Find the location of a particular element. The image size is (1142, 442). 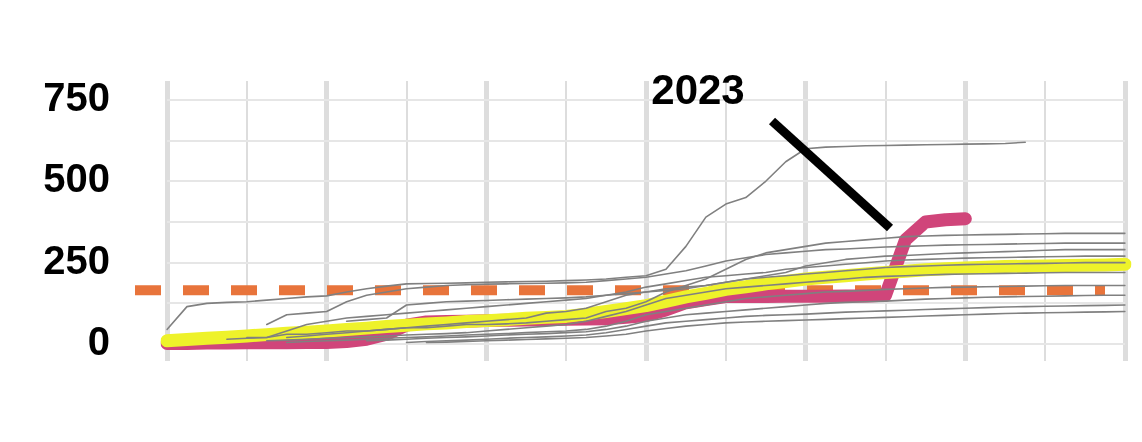

y-tick-label: 500 is located at coordinates (76, 178).